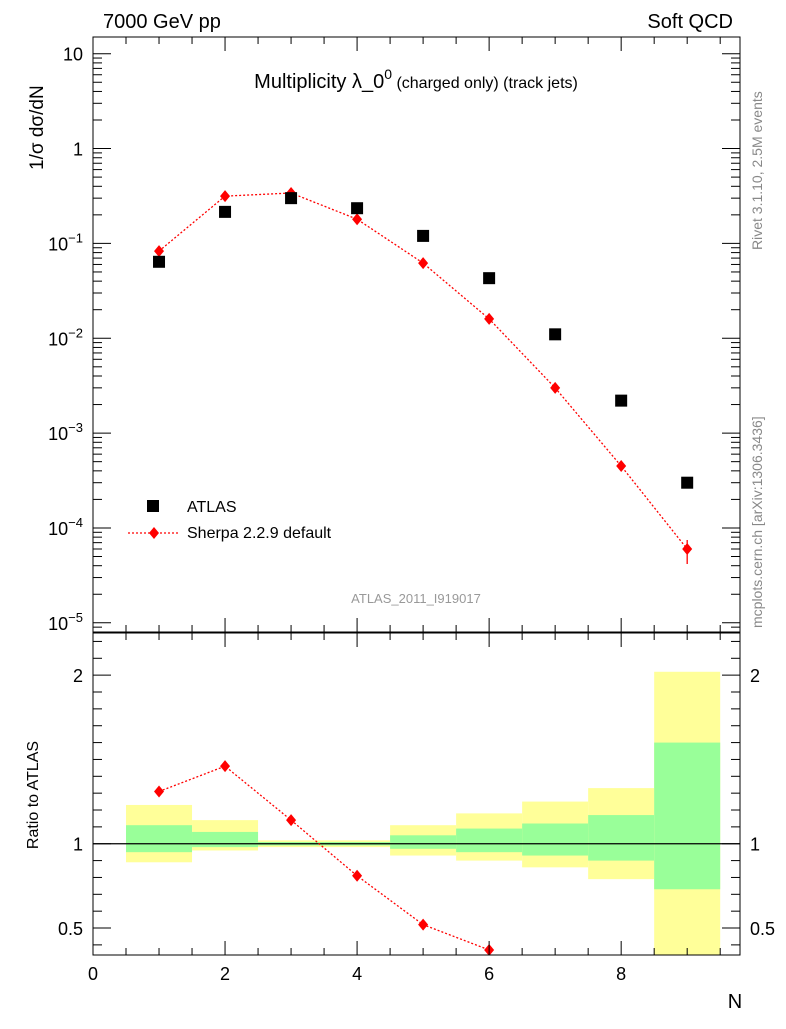  I want to click on mcplots-label: mcplots.cern.ch [arXiv:1306.3436], so click(757, 522).